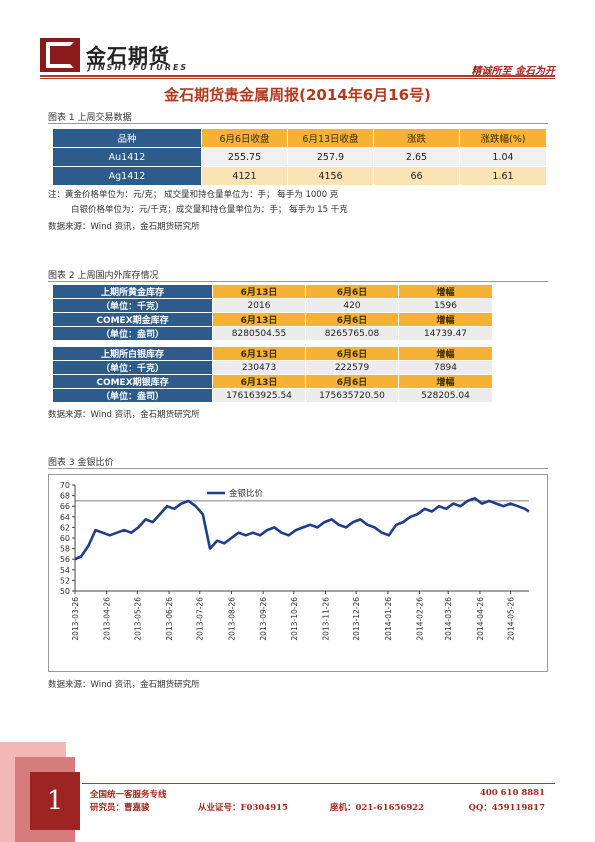  I want to click on row-label: COMEX期银库存, so click(132, 381).